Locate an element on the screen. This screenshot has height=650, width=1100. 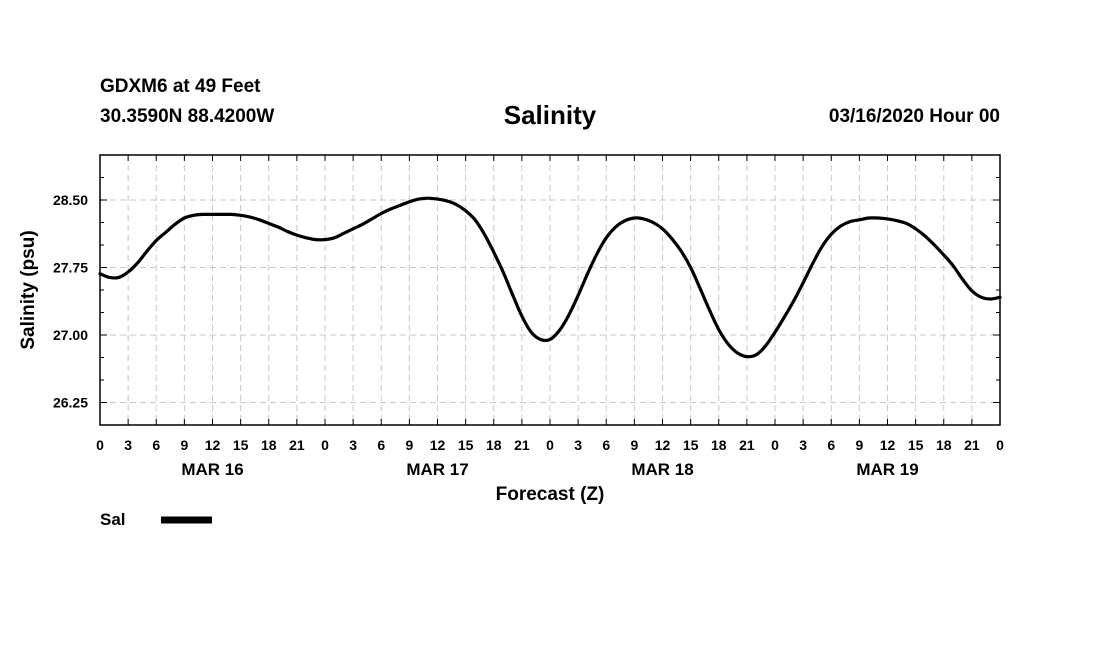
coordinates-label: 30.3590N 88.4200W is located at coordinates (187, 116).